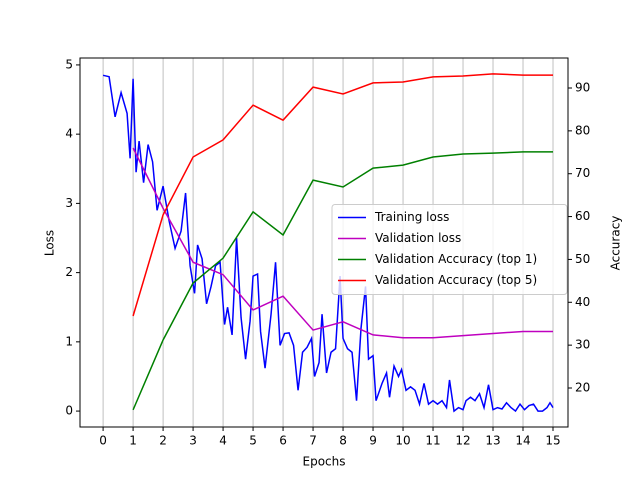 The width and height of the screenshot is (640, 480). What do you see at coordinates (411, 217) in the screenshot?
I see `legend-label: Training loss` at bounding box center [411, 217].